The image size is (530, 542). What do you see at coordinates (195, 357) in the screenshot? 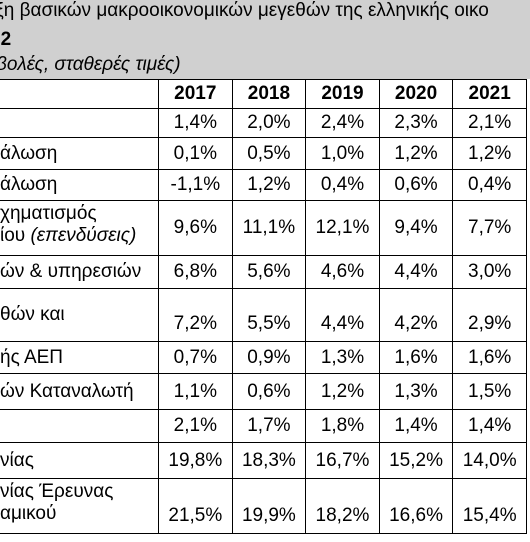
I see `value-cell: 0,7%` at bounding box center [195, 357].